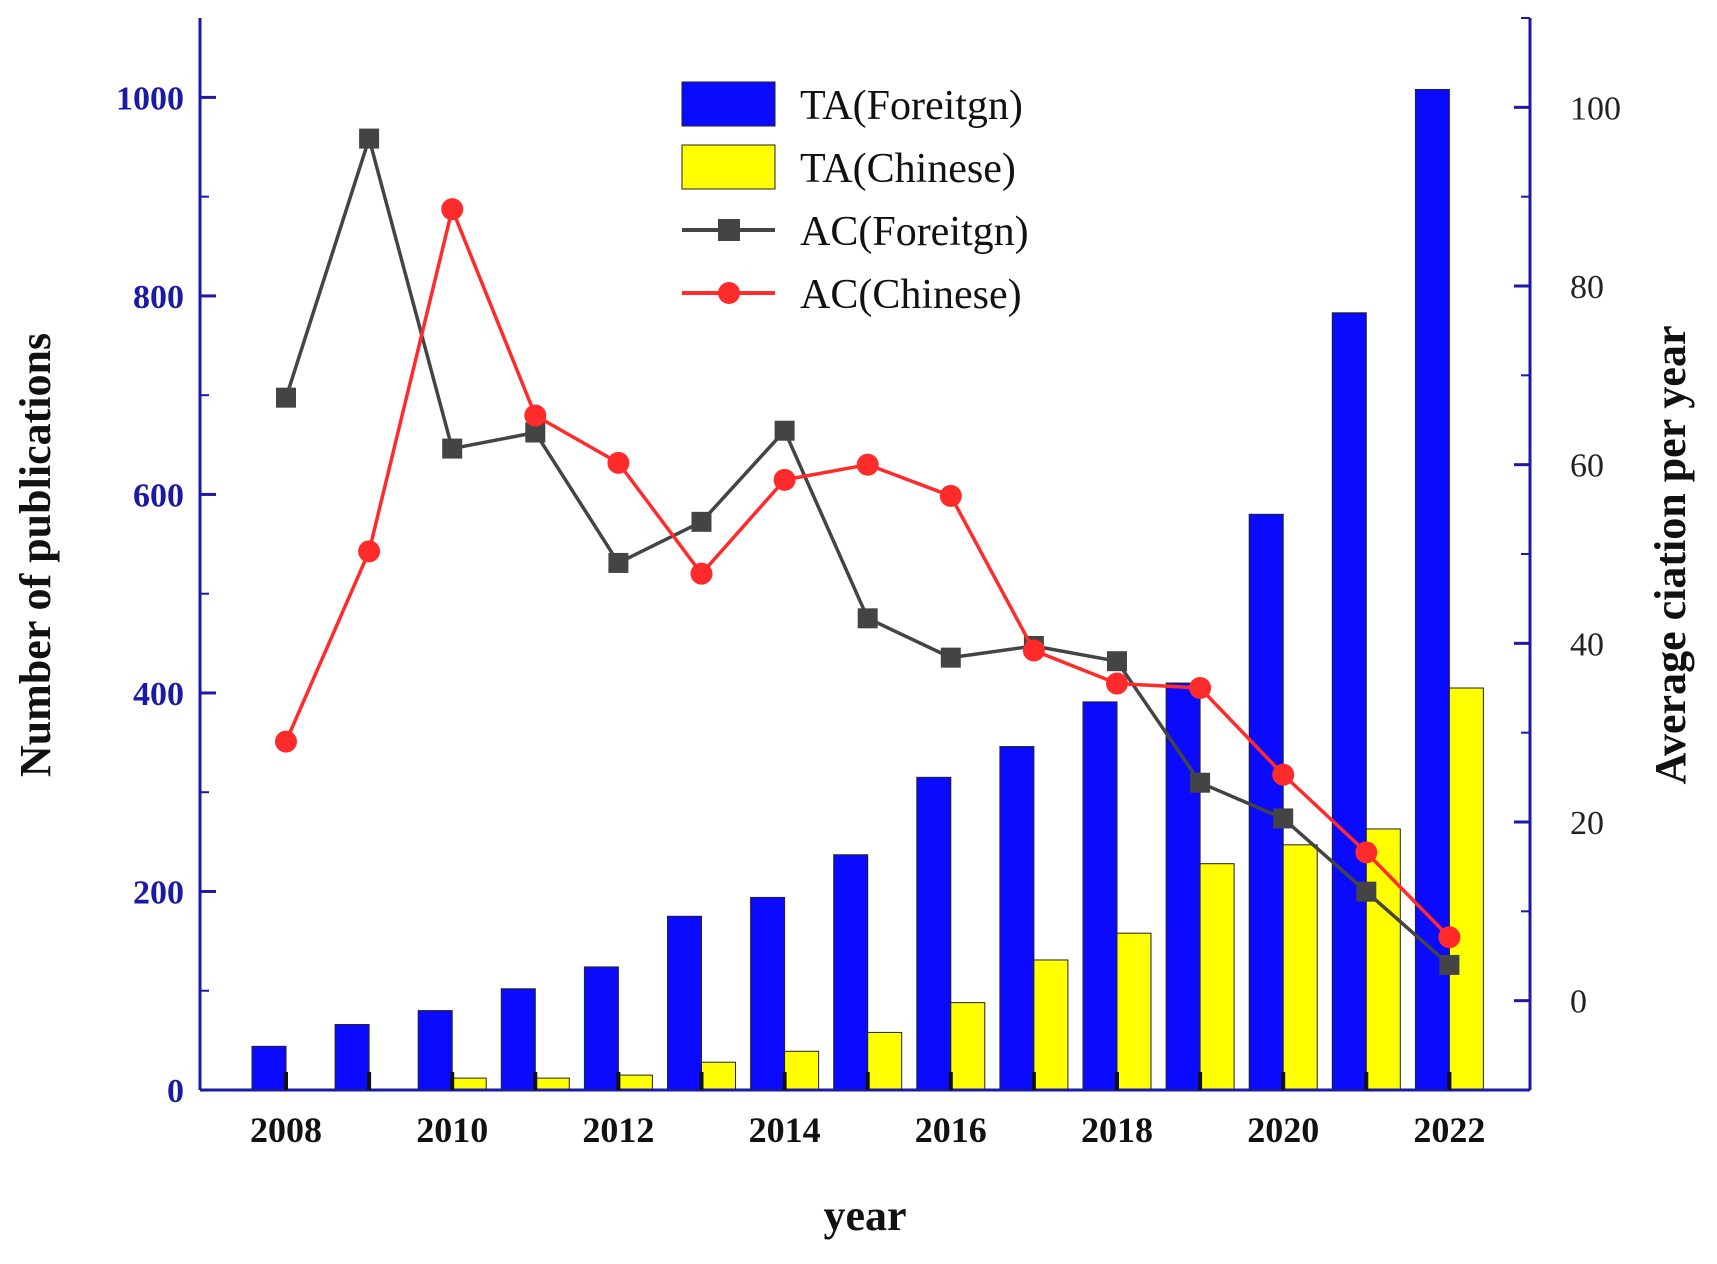  What do you see at coordinates (851, 972) in the screenshot?
I see `bar-taforeitgn-2015` at bounding box center [851, 972].